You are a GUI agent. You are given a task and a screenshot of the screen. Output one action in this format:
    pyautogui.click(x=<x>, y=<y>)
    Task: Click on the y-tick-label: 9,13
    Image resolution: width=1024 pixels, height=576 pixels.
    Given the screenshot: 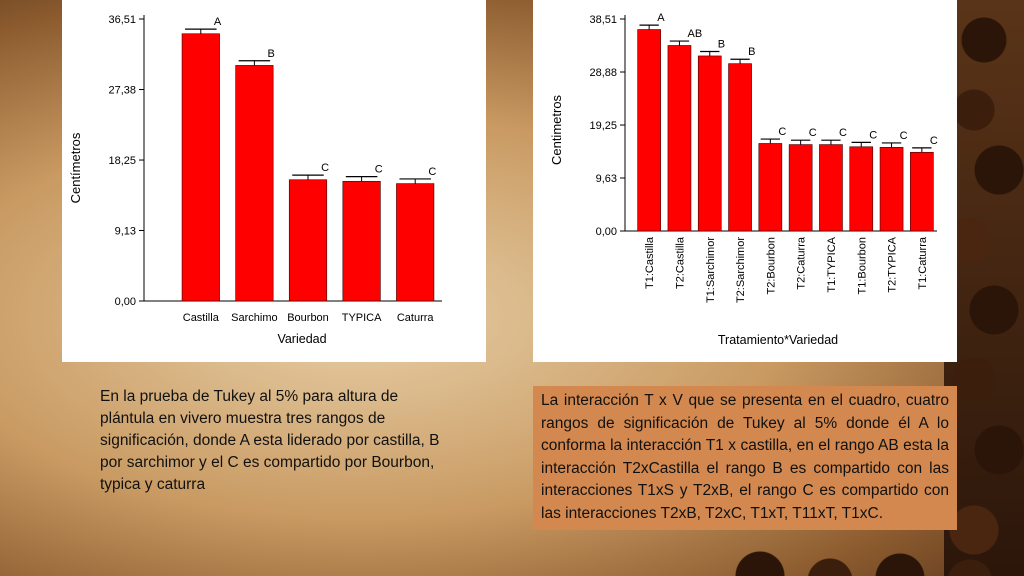 What is the action you would take?
    pyautogui.click(x=125, y=231)
    